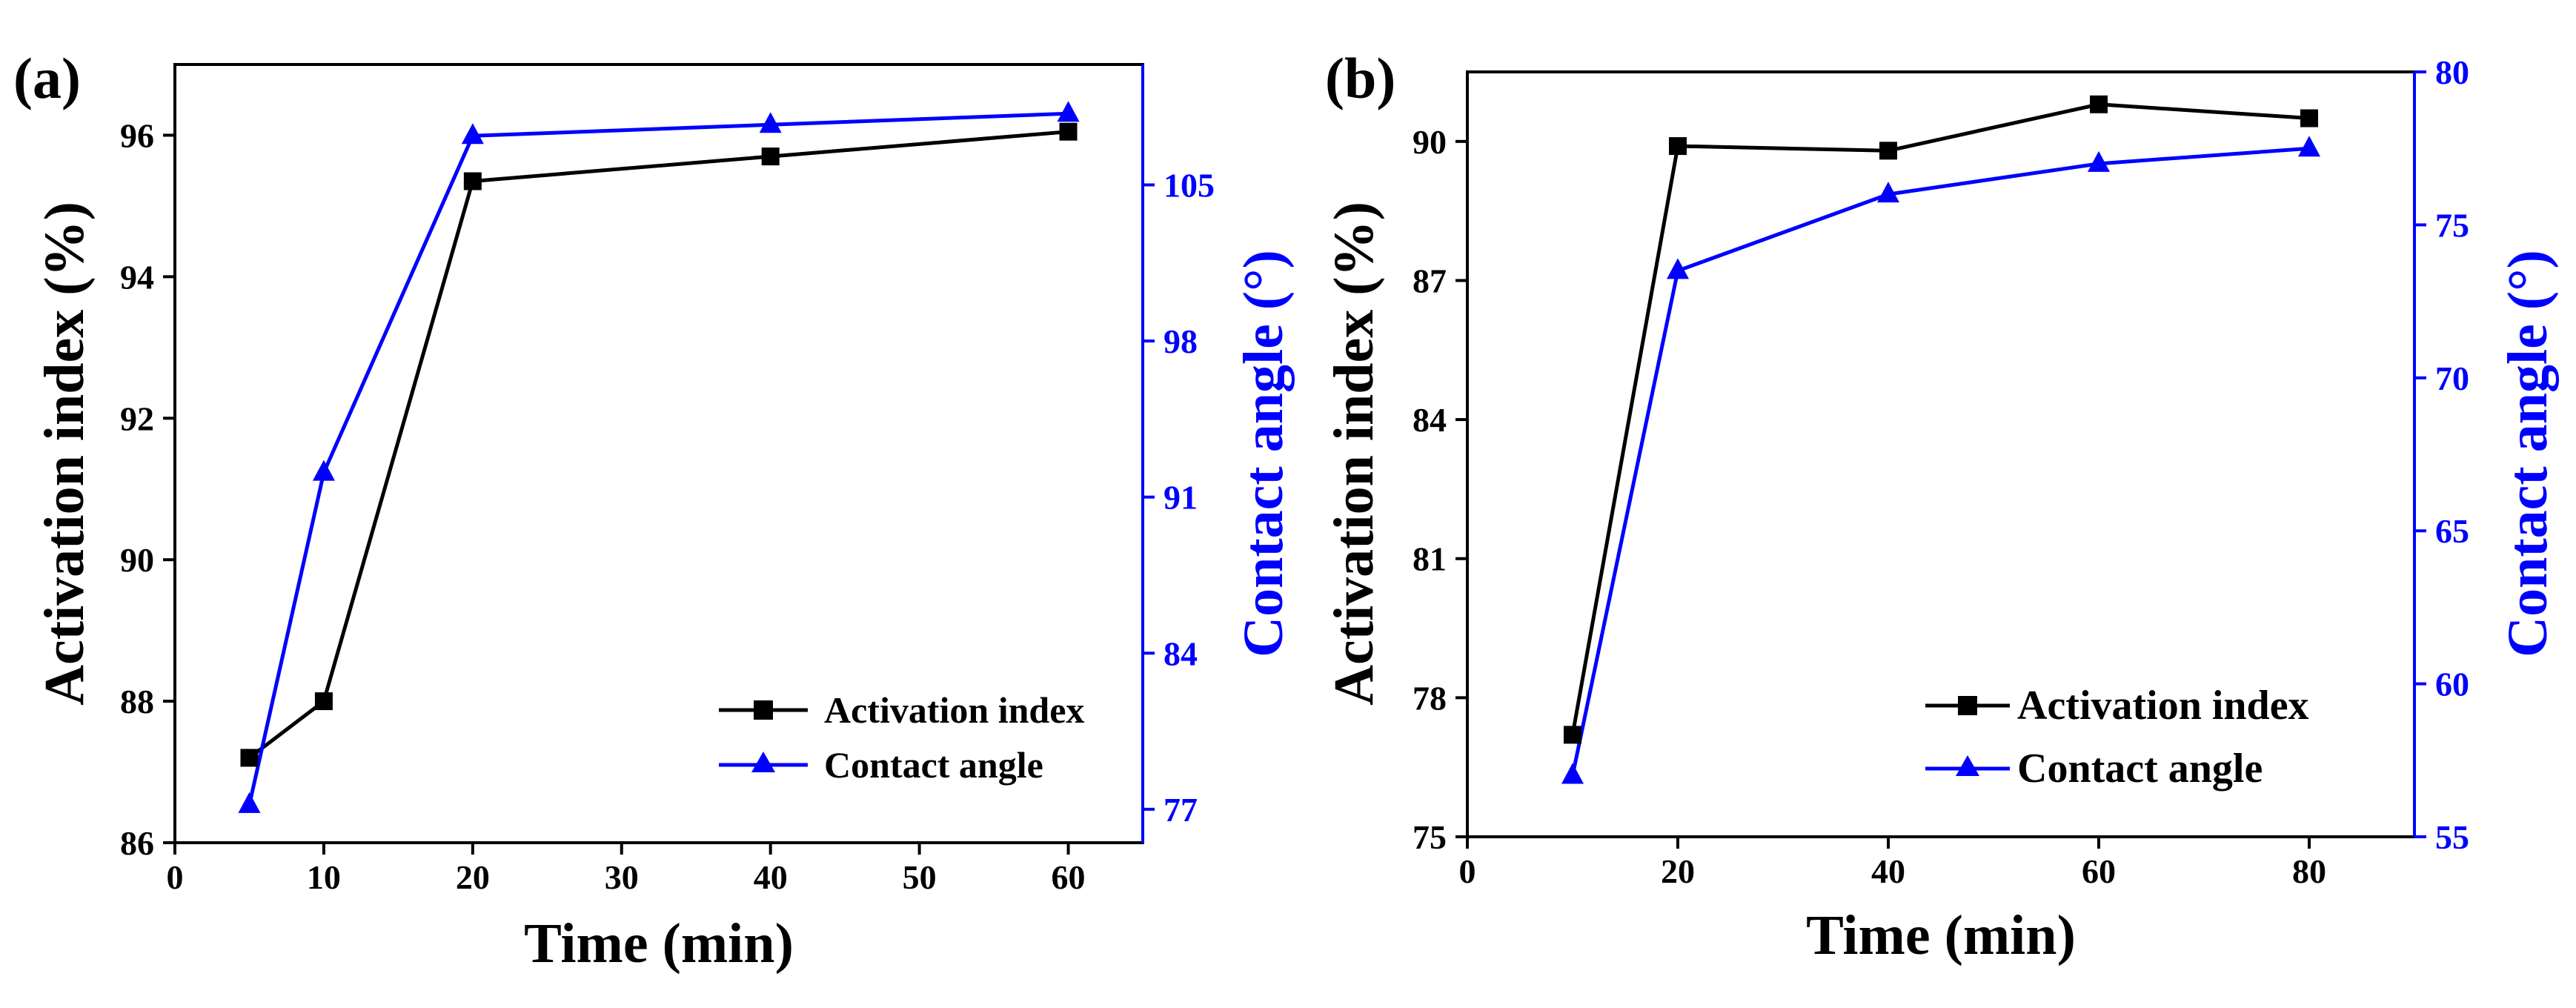 The height and width of the screenshot is (1008, 2576). Describe the element at coordinates (1180, 341) in the screenshot. I see `y2-tick-label: 98` at that location.